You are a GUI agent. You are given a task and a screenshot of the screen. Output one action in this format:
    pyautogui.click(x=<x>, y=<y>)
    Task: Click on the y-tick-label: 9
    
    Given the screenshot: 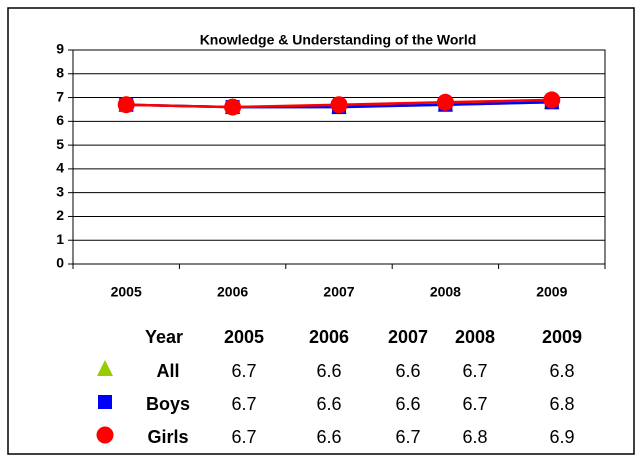 What is the action you would take?
    pyautogui.click(x=60, y=49)
    